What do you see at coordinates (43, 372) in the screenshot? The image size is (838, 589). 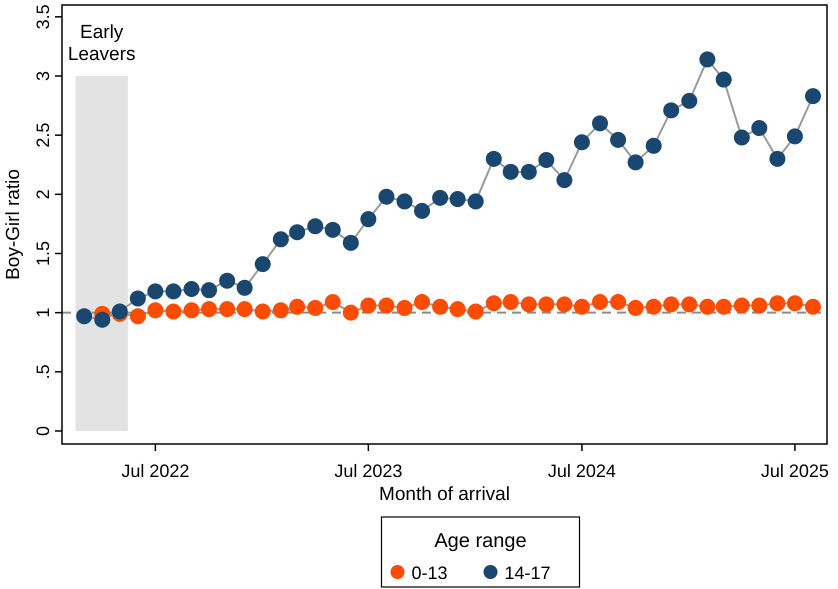 I see `y-tick-label: .5` at bounding box center [43, 372].